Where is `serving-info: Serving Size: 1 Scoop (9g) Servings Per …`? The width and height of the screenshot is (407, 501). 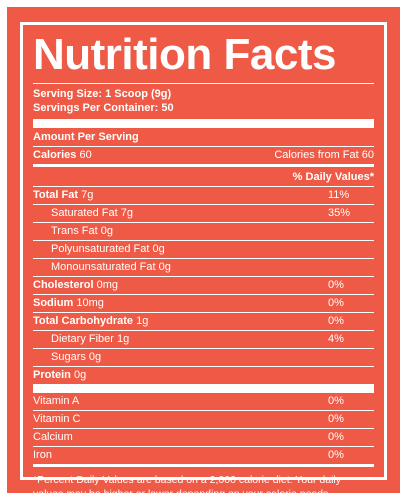 serving-info: Serving Size: 1 Scoop (9g) Servings Per … is located at coordinates (203, 101).